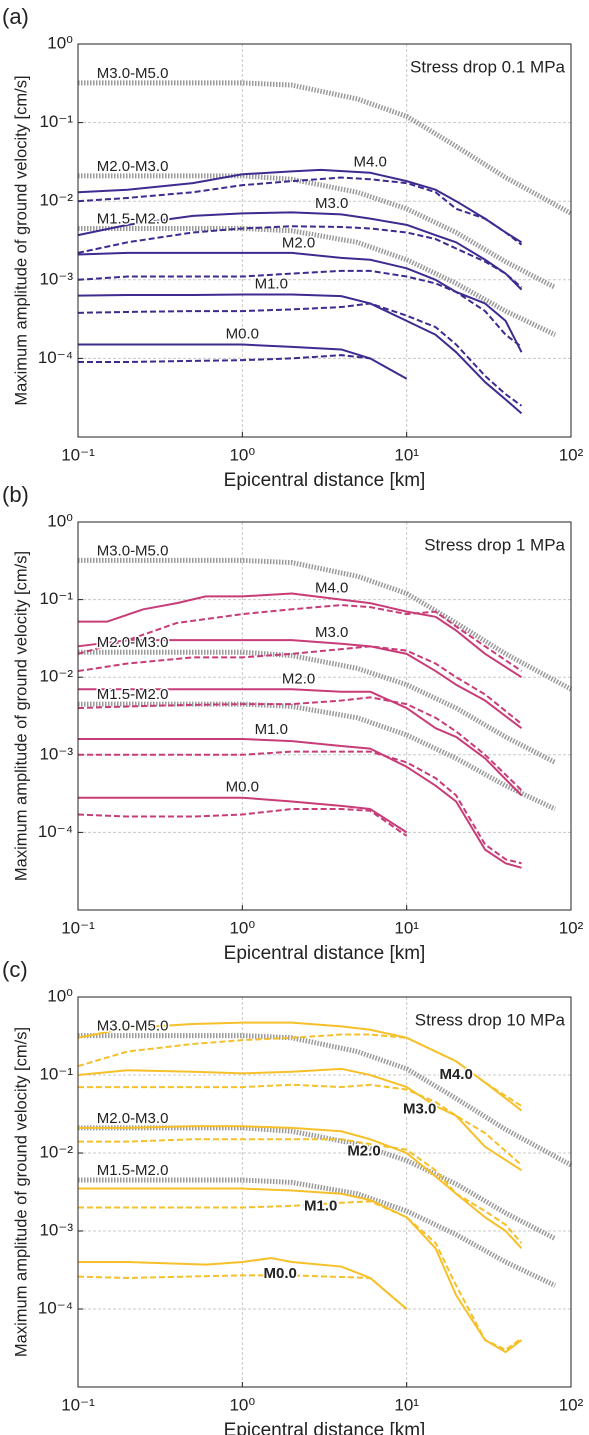 The width and height of the screenshot is (589, 1435). Describe the element at coordinates (494, 544) in the screenshot. I see `annotation: Stress drop 1 MPa` at that location.